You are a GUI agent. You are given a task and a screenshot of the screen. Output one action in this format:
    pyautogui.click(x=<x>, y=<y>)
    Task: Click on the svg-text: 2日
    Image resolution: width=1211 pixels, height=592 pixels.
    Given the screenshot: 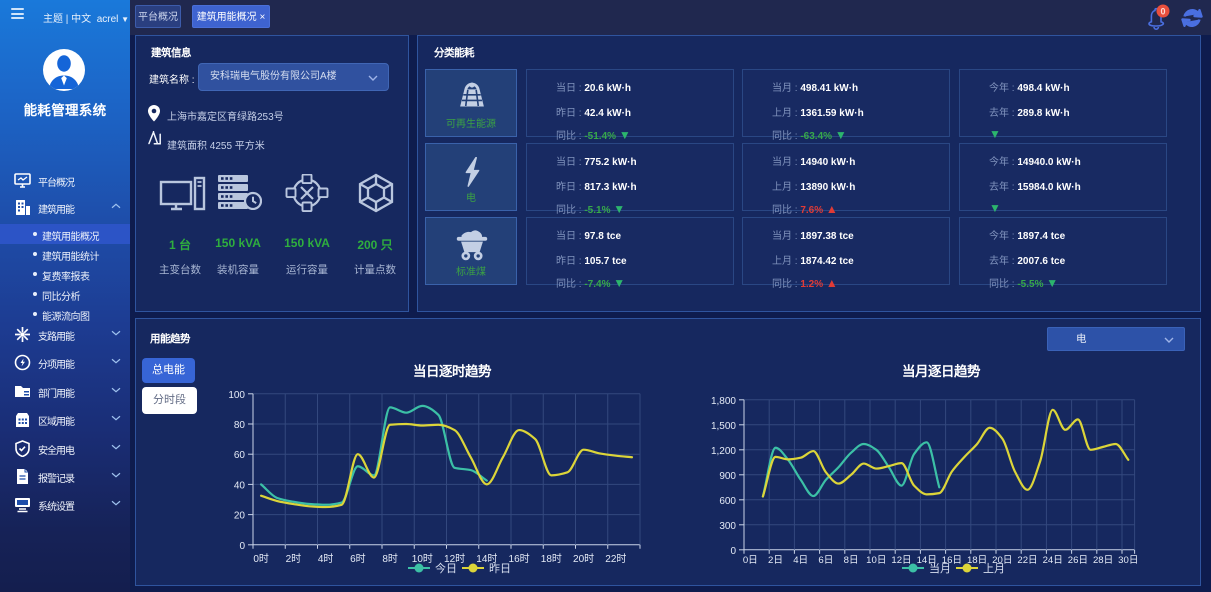 What is the action you would take?
    pyautogui.click(x=775, y=560)
    